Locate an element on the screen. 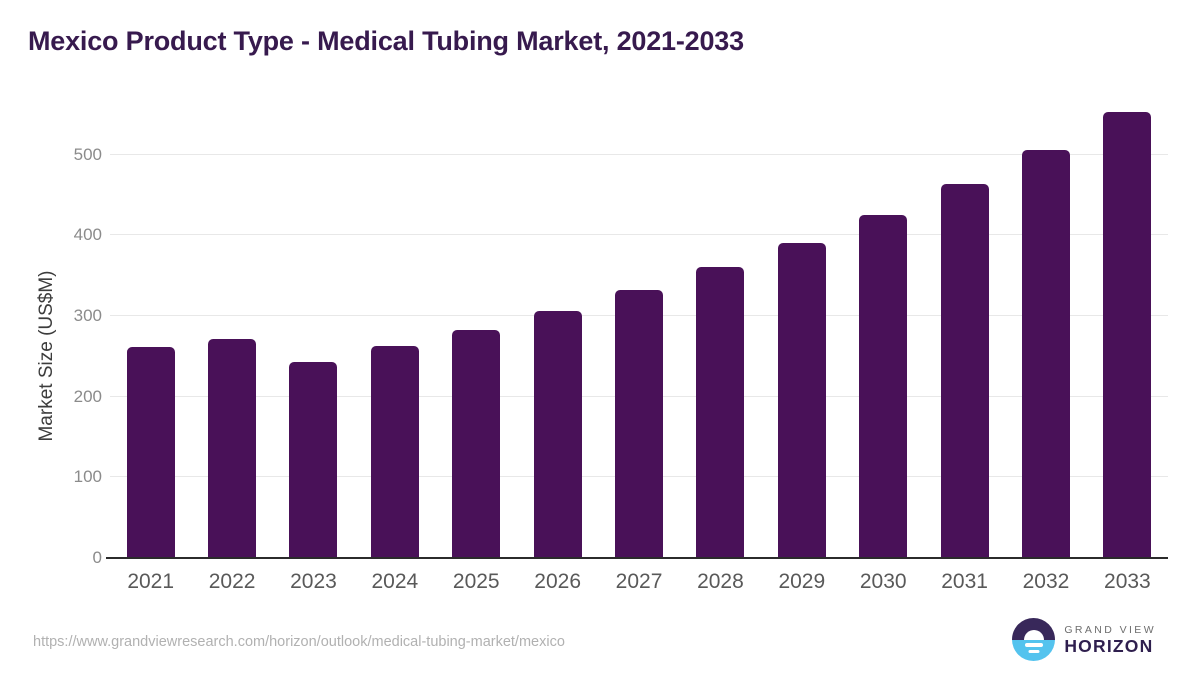  x-tick-2028: 2028 is located at coordinates (720, 581).